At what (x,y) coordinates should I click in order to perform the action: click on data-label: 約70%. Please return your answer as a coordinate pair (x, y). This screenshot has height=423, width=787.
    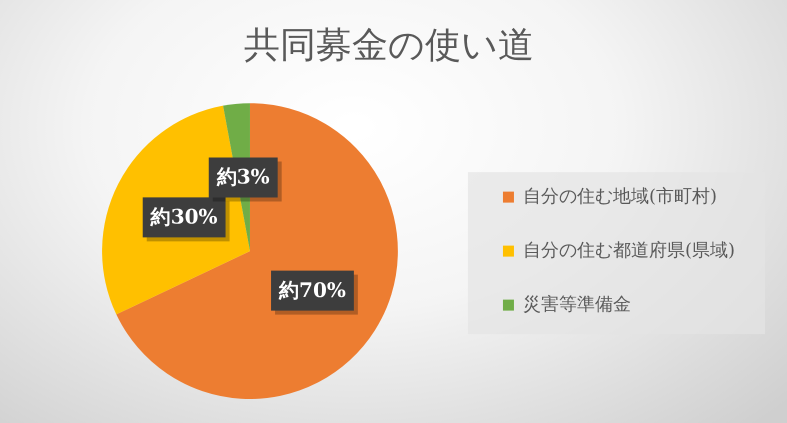
    Looking at the image, I should click on (312, 290).